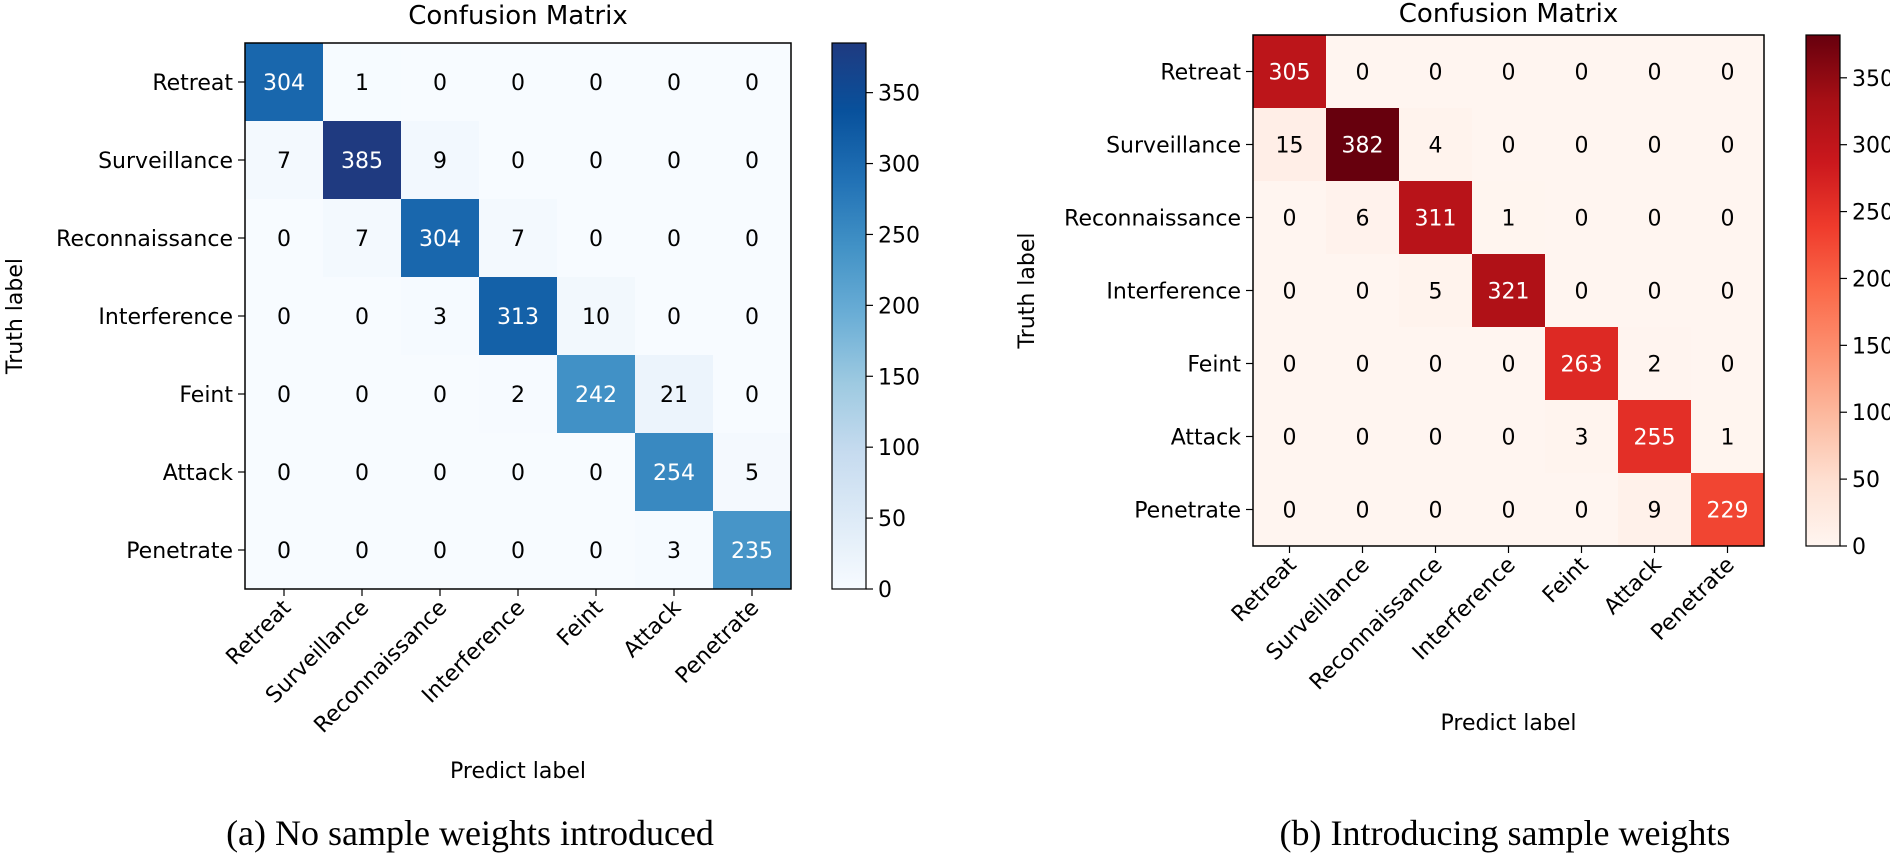  I want to click on cell-value-label: 7, so click(518, 239).